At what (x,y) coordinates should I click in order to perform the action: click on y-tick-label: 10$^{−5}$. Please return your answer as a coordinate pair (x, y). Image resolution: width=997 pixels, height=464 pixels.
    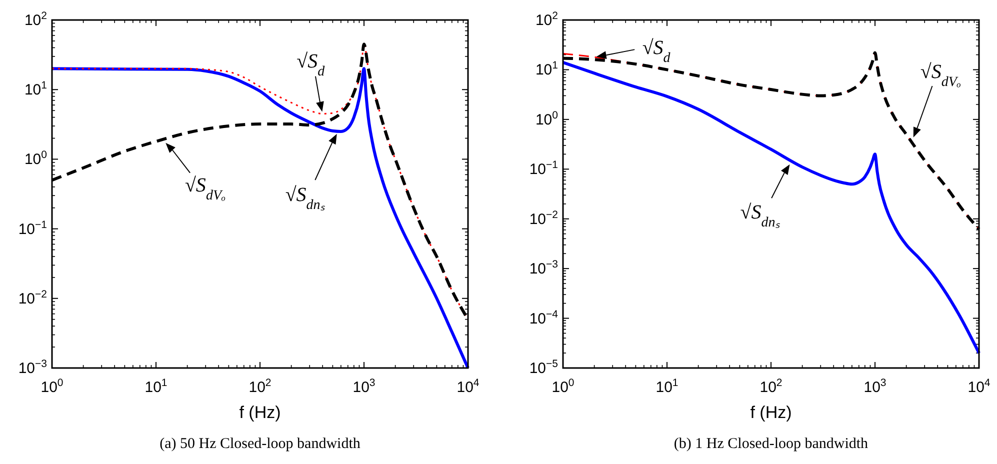
    Looking at the image, I should click on (543, 367).